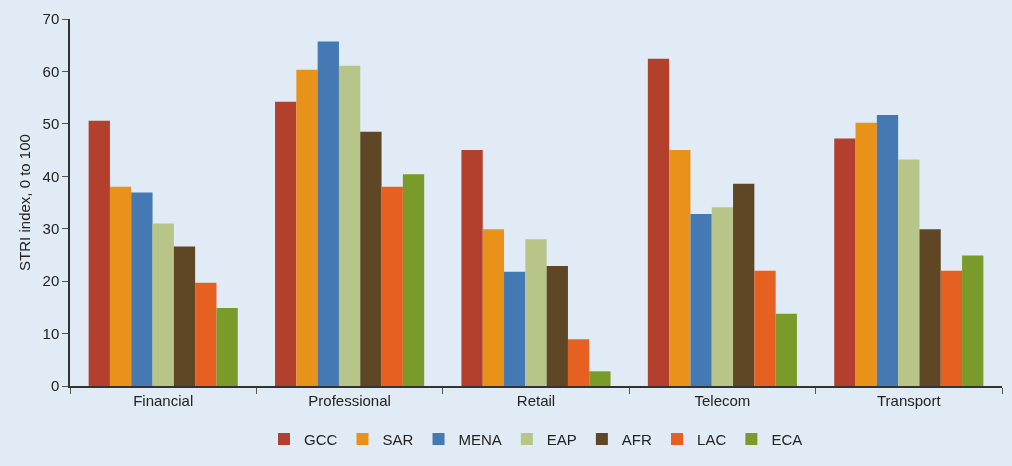 This screenshot has width=1012, height=466. I want to click on x-tick-label: Telecom, so click(722, 400).